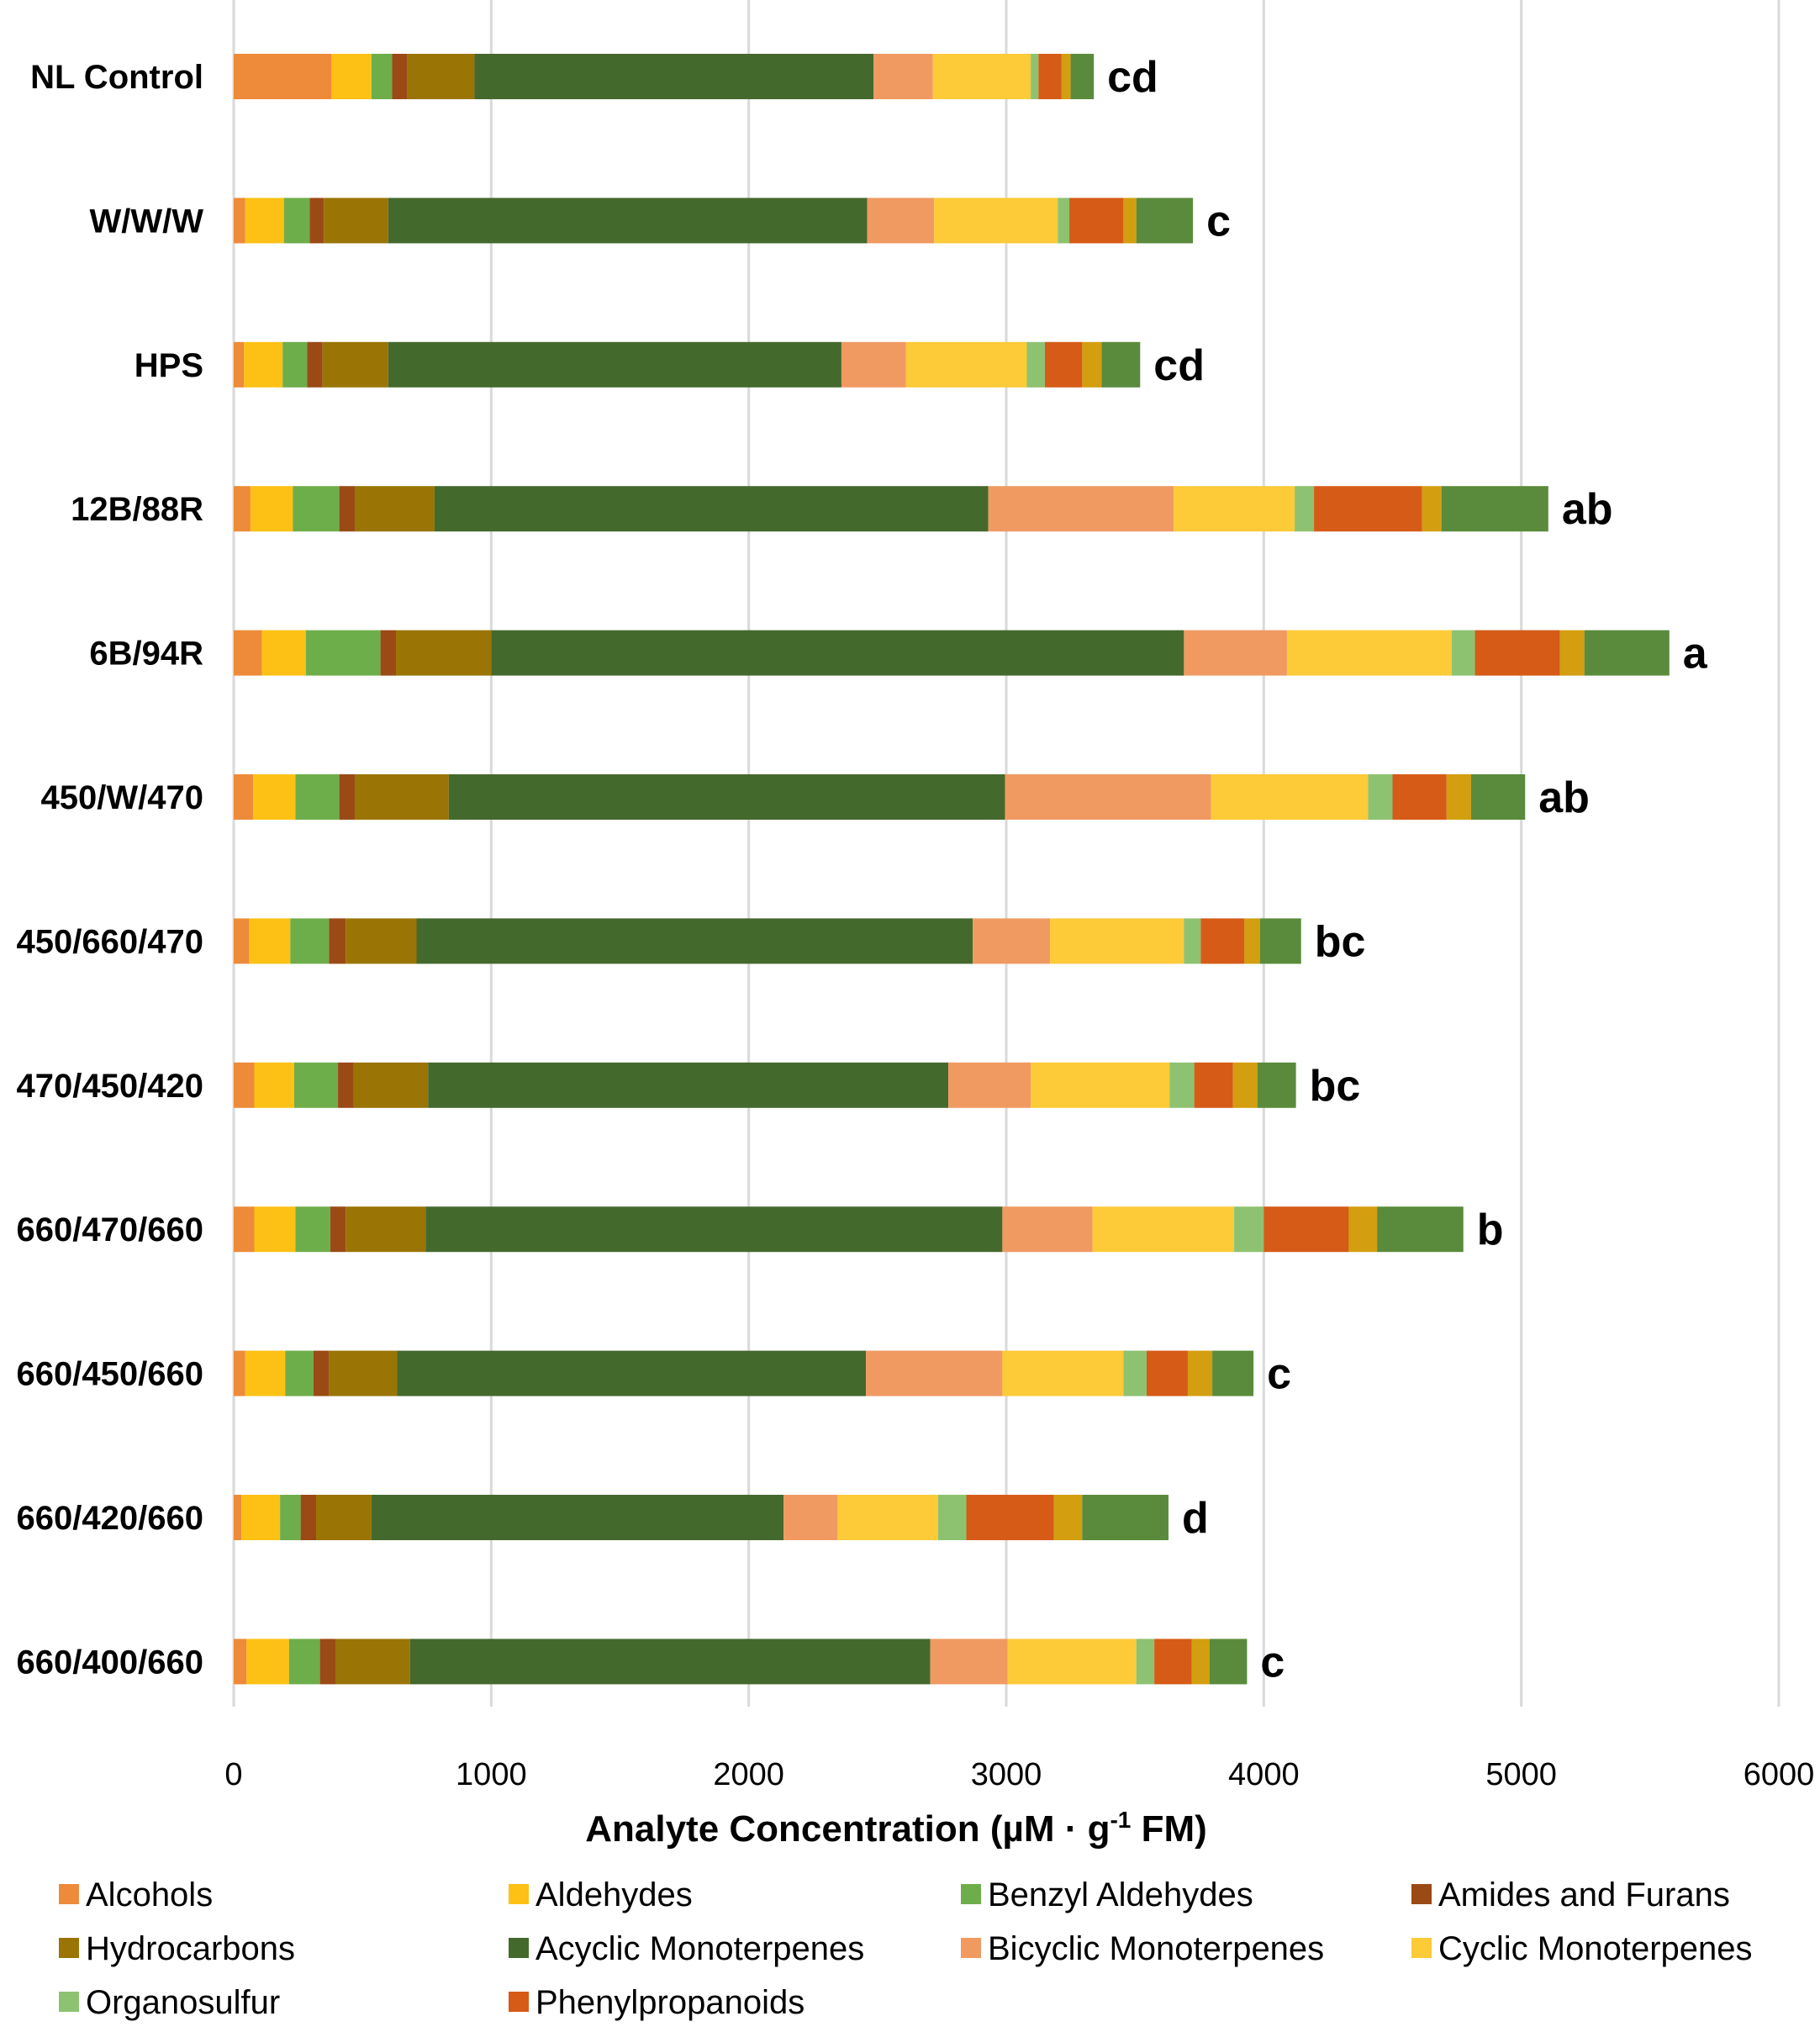 The image size is (1820, 2032). Describe the element at coordinates (149, 1894) in the screenshot. I see `legend-label: Alcohols` at that location.